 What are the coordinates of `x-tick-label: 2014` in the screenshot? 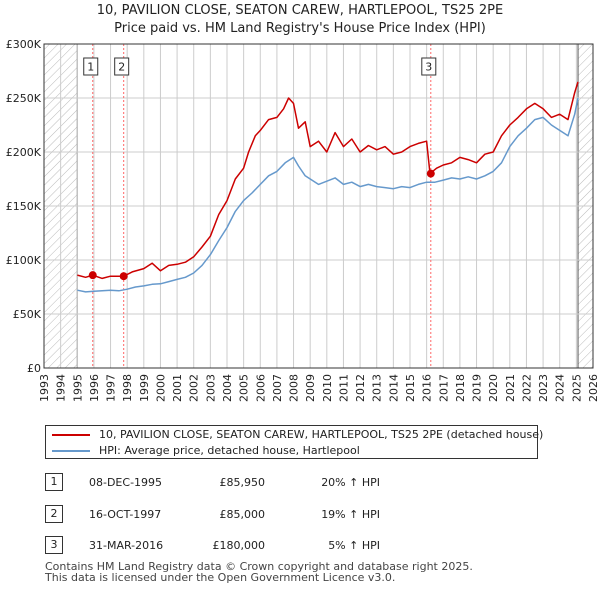 It's located at (393, 388).